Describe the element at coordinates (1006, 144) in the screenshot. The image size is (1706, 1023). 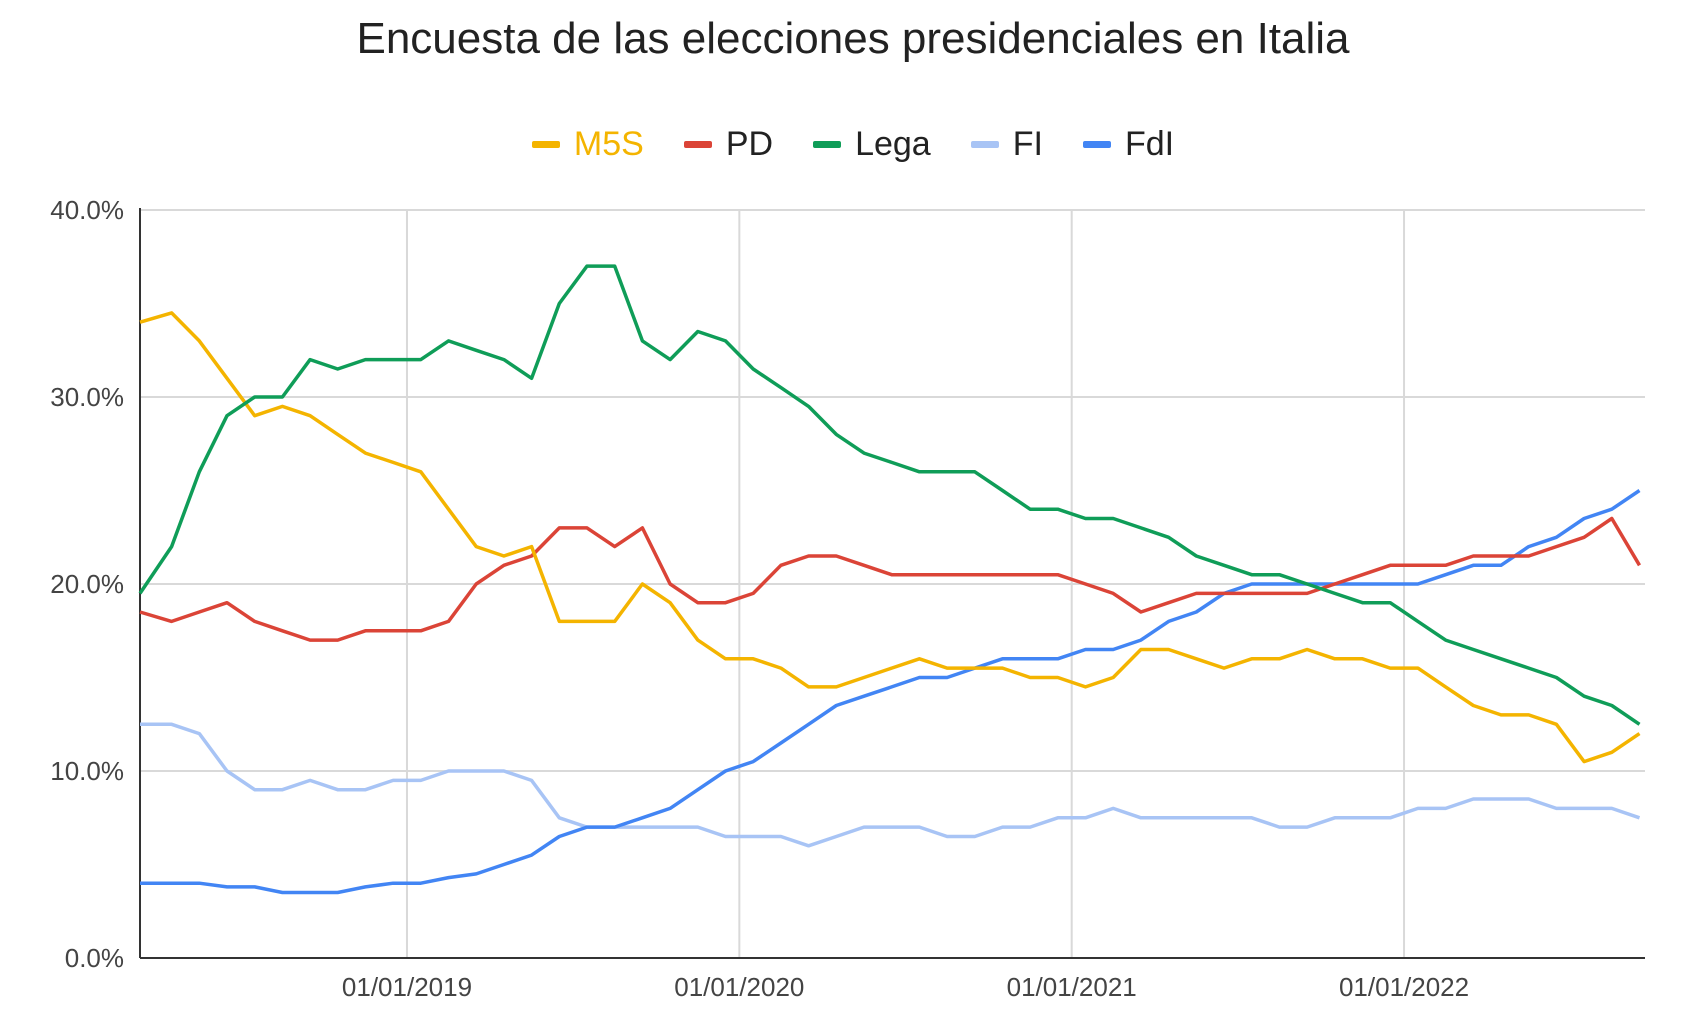
I see `legend-item-fi: FI` at that location.